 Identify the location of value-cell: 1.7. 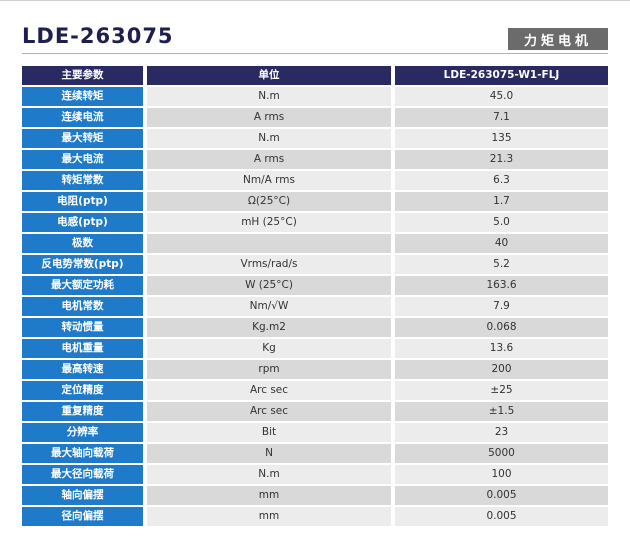
(501, 201).